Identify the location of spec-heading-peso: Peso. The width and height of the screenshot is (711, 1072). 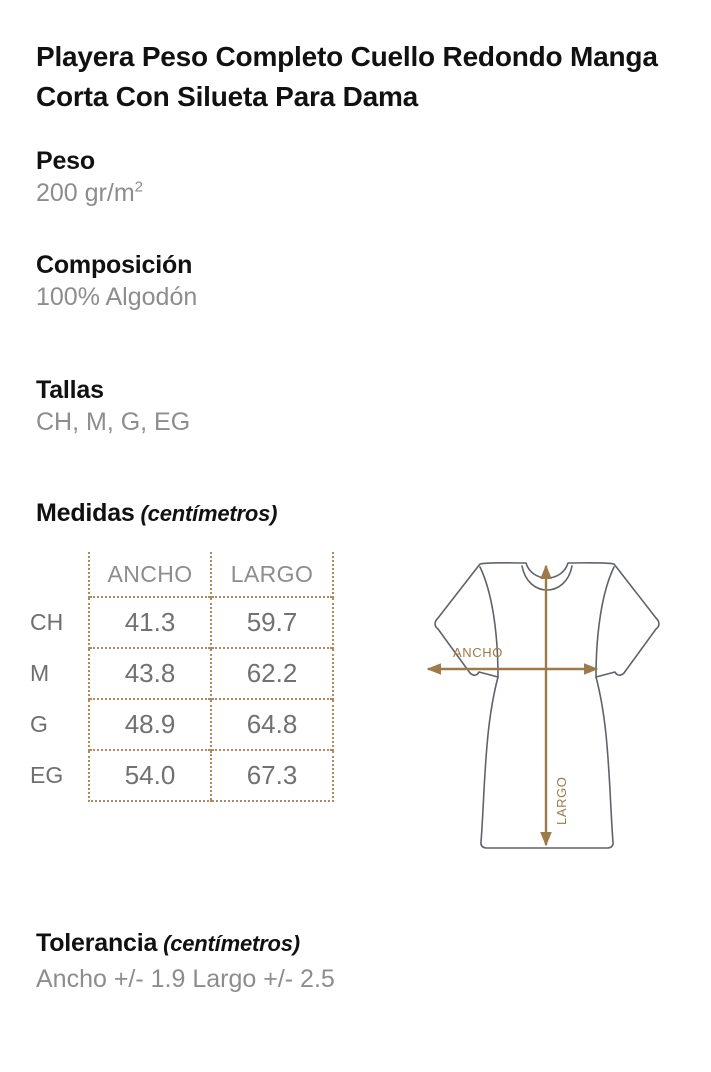
(65, 161).